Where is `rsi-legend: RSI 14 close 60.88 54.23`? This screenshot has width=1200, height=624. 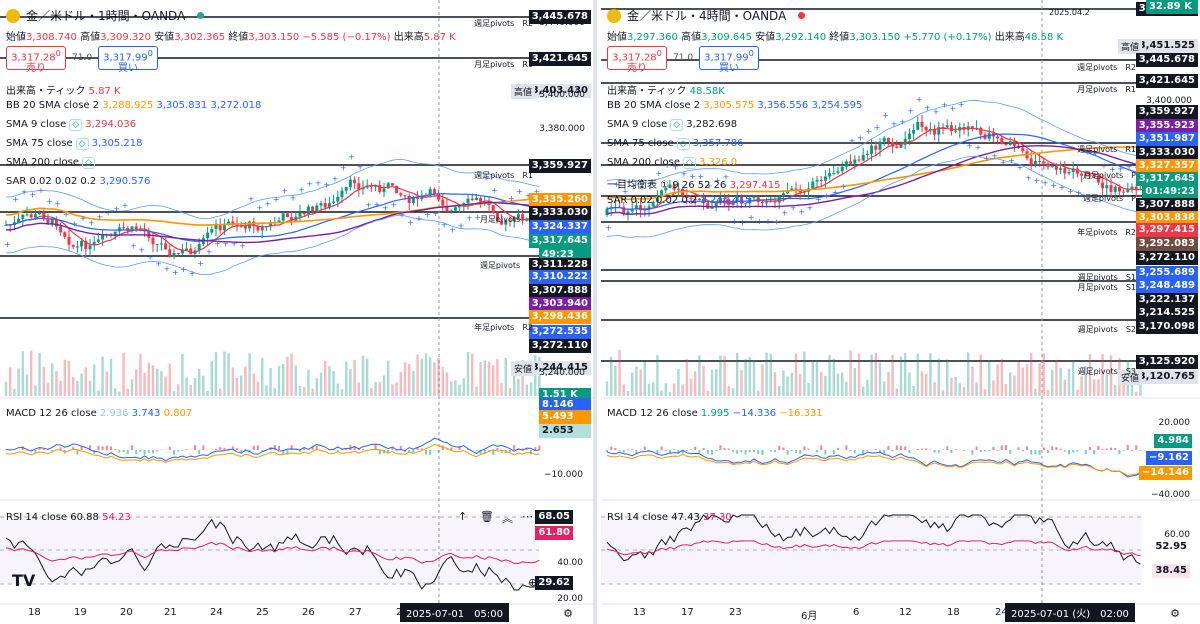
rsi-legend: RSI 14 close 60.88 54.23 is located at coordinates (68, 517).